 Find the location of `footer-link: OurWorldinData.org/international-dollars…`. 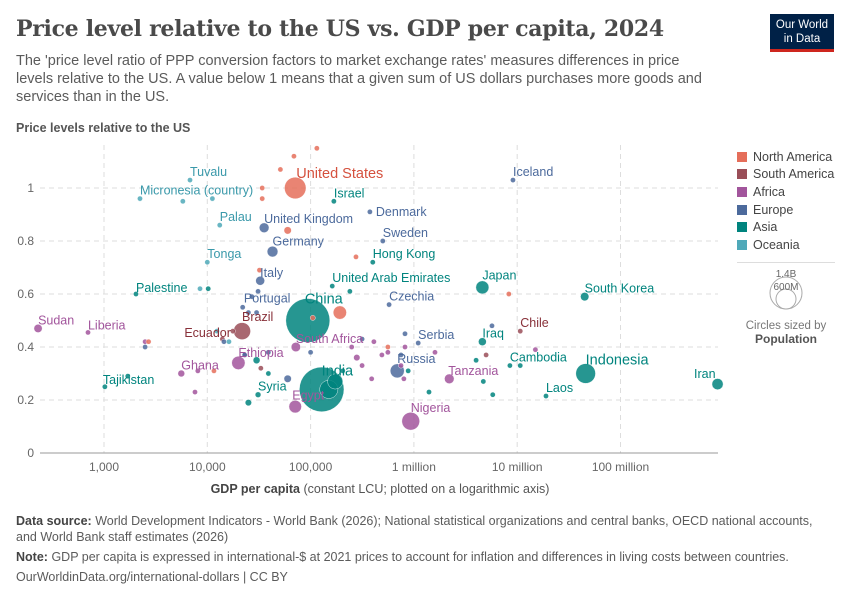

footer-link: OurWorldinData.org/international-dollars… is located at coordinates (152, 577).